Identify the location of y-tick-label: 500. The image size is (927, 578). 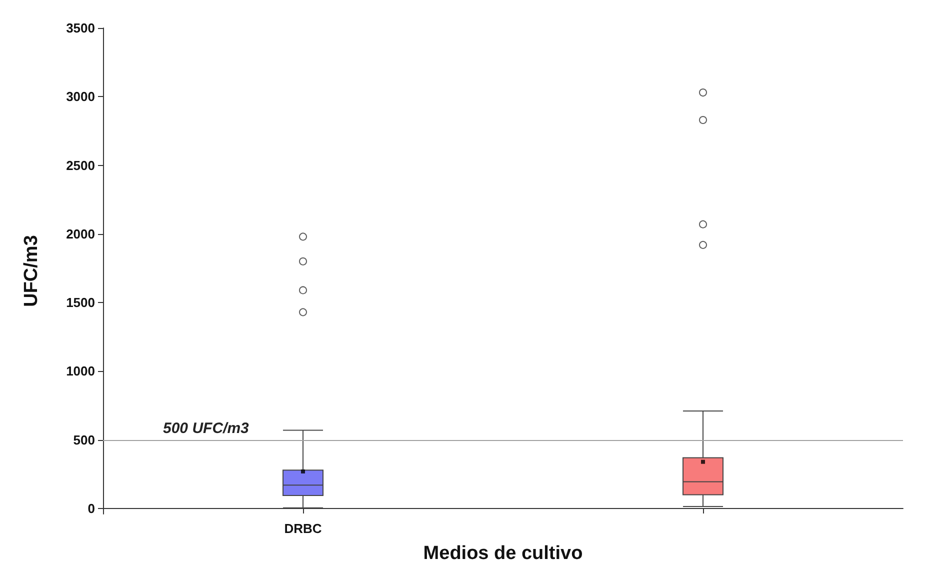
(84, 440).